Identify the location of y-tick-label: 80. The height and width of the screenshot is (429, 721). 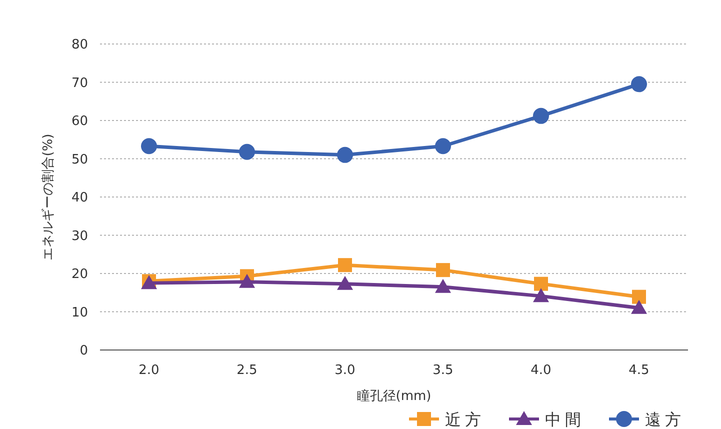
(79, 45).